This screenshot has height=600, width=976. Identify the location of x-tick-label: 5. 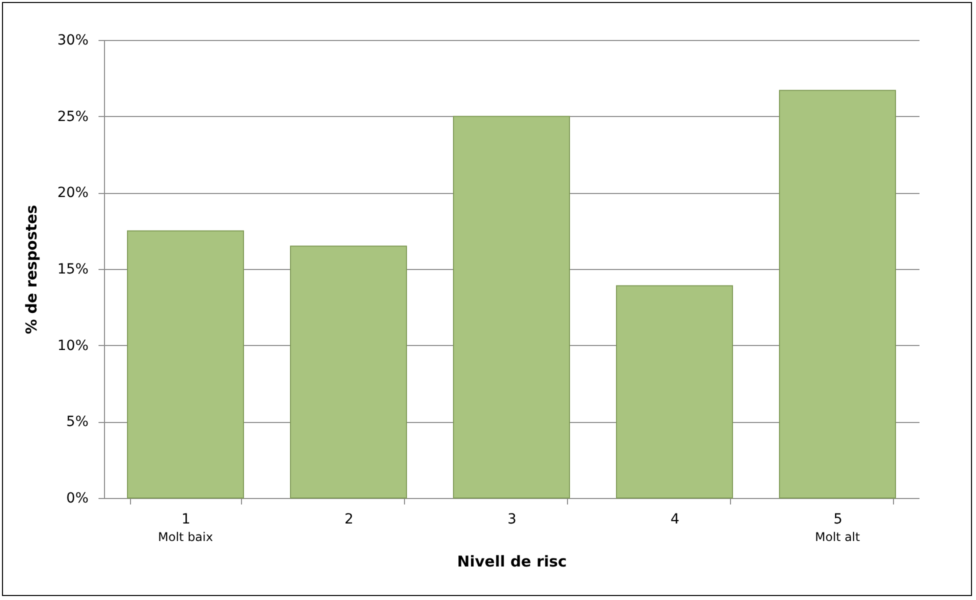
(838, 520).